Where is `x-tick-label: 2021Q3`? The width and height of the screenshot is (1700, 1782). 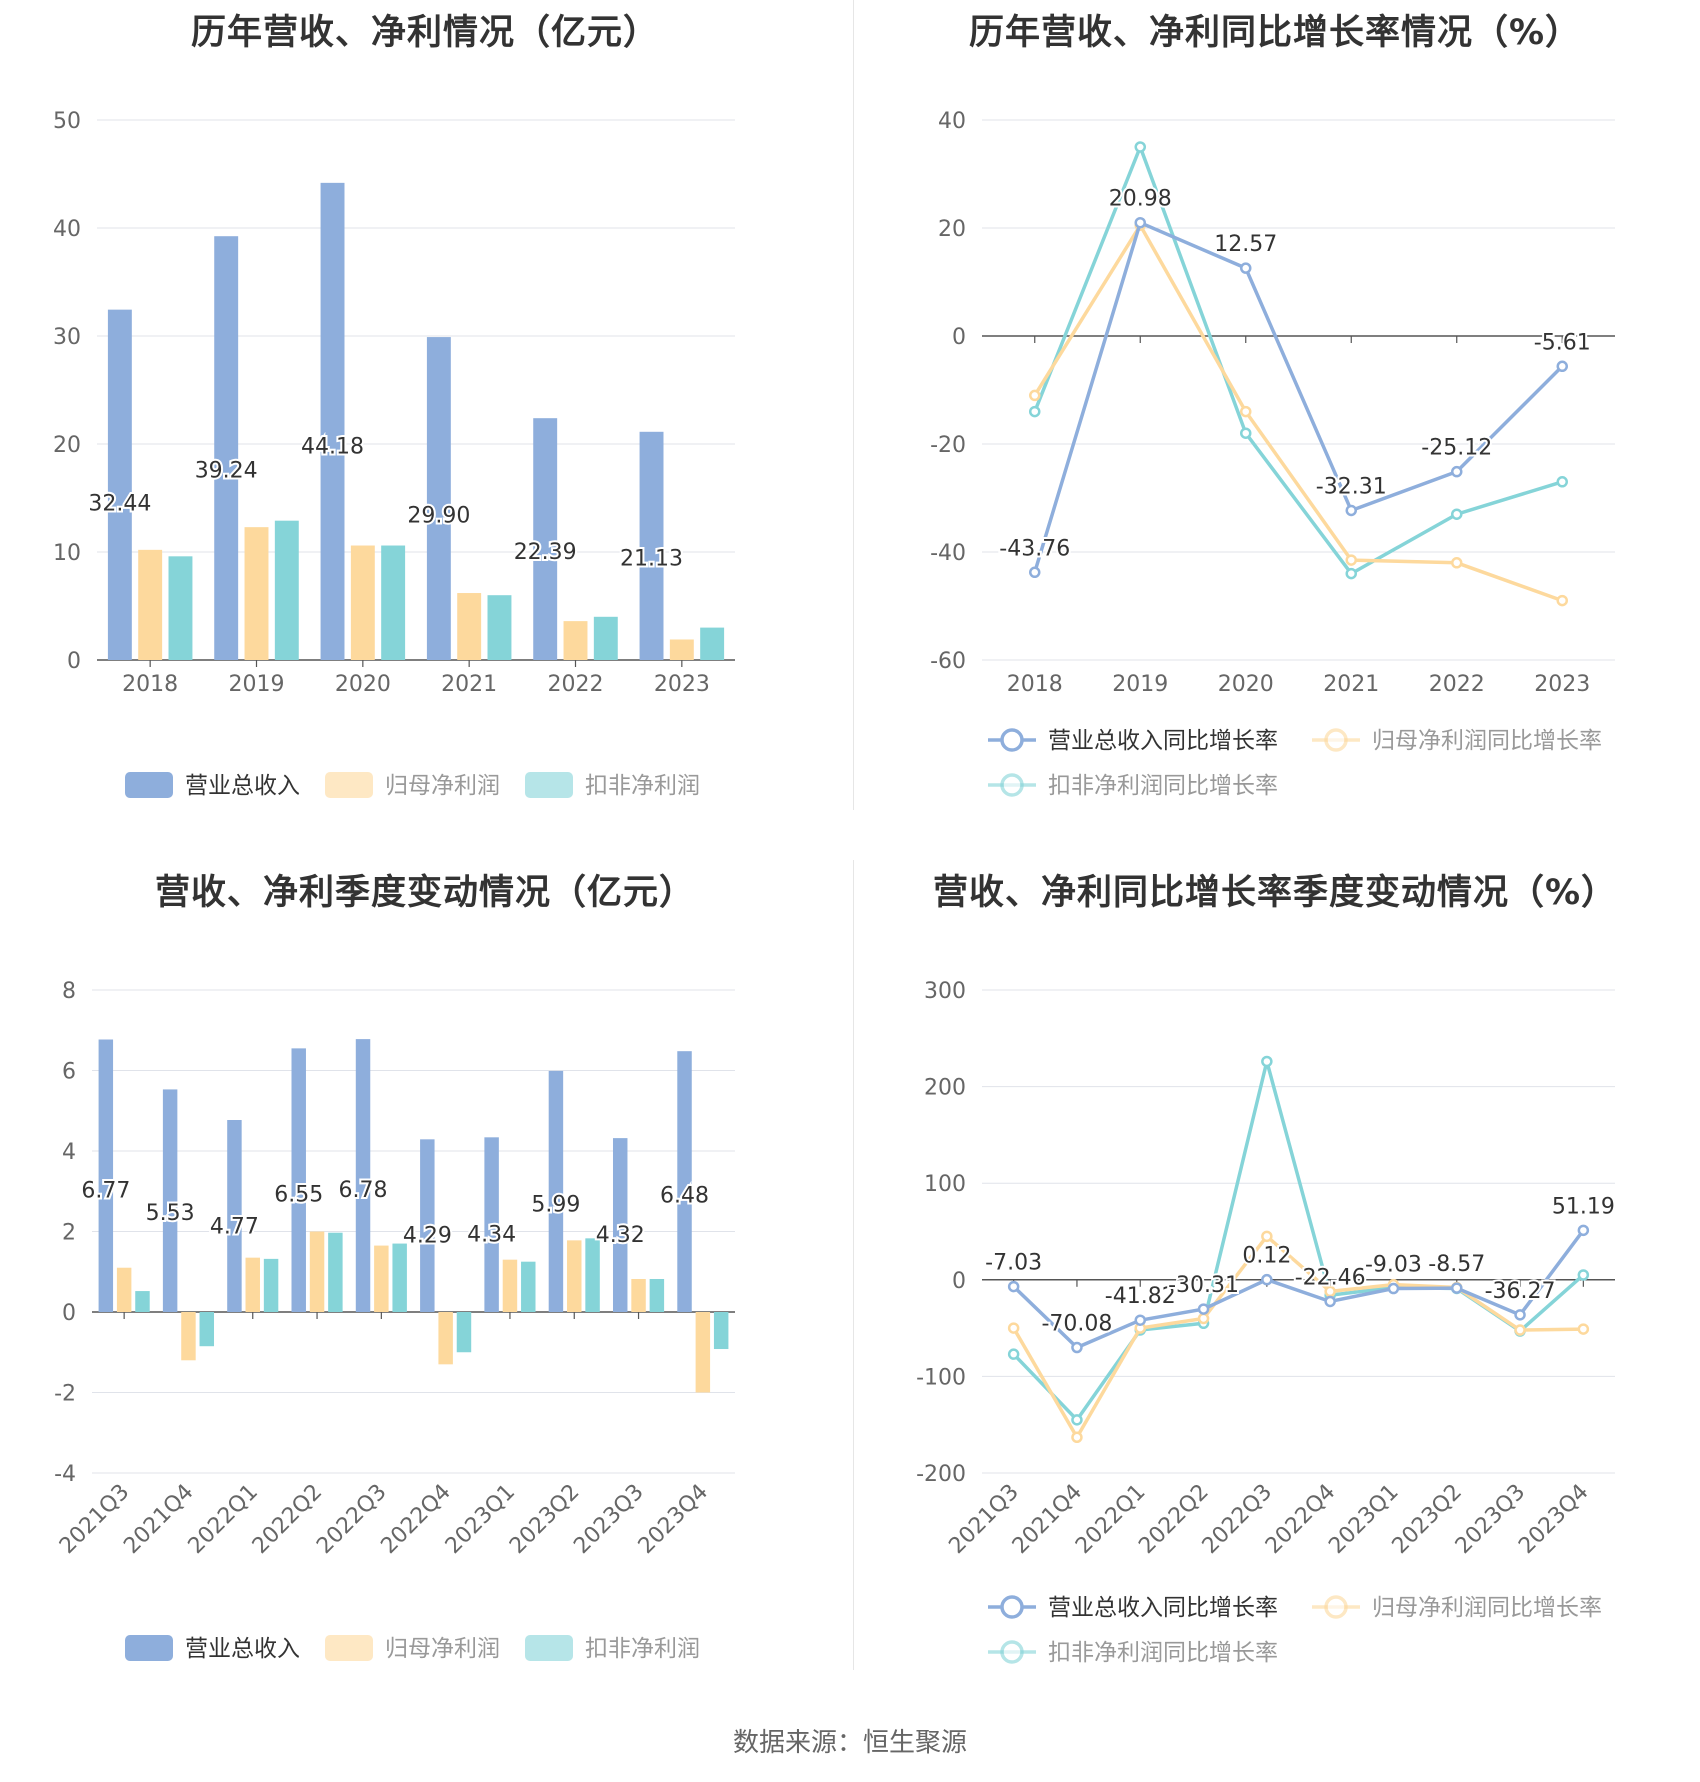
x-tick-label: 2021Q3 is located at coordinates (94, 1519).